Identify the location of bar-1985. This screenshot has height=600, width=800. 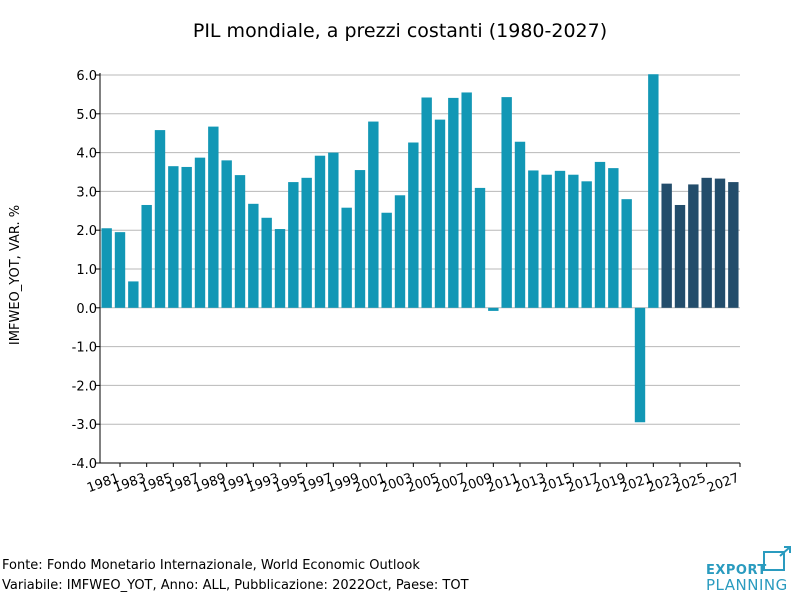
(173, 237).